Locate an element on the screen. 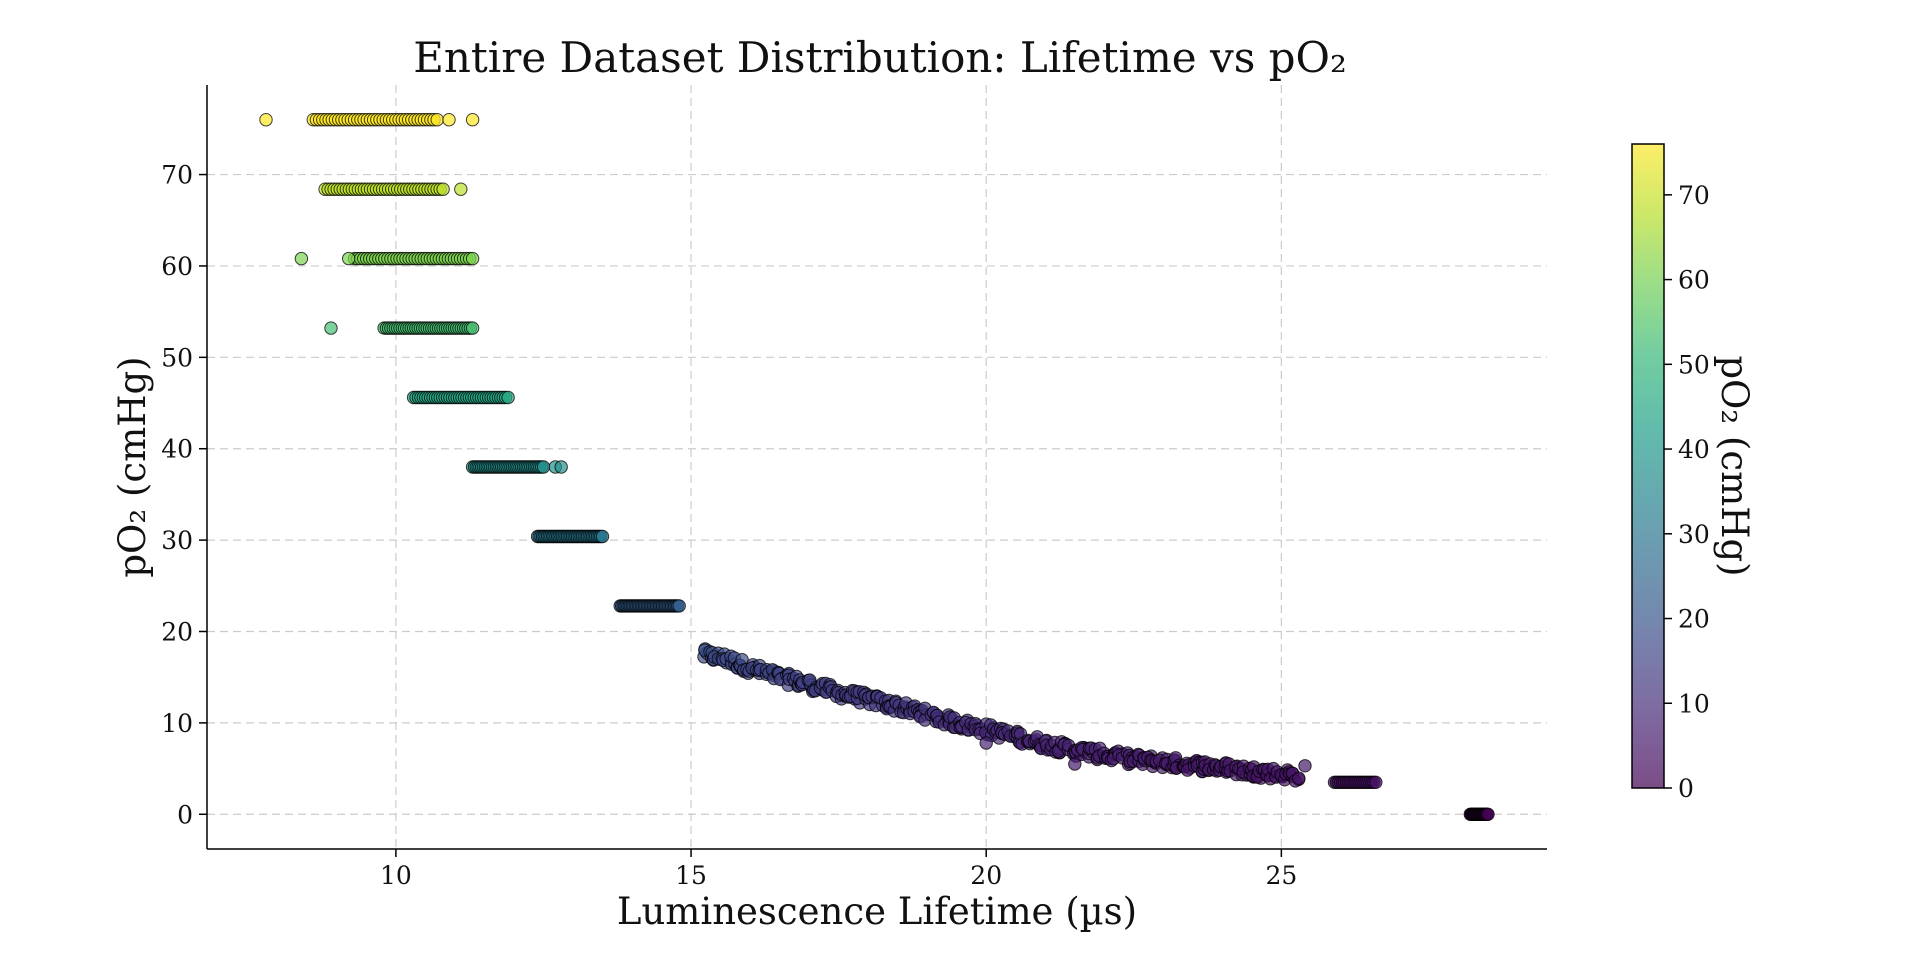 The width and height of the screenshot is (1920, 971). colorbar-tick-label: 20 is located at coordinates (1694, 619).